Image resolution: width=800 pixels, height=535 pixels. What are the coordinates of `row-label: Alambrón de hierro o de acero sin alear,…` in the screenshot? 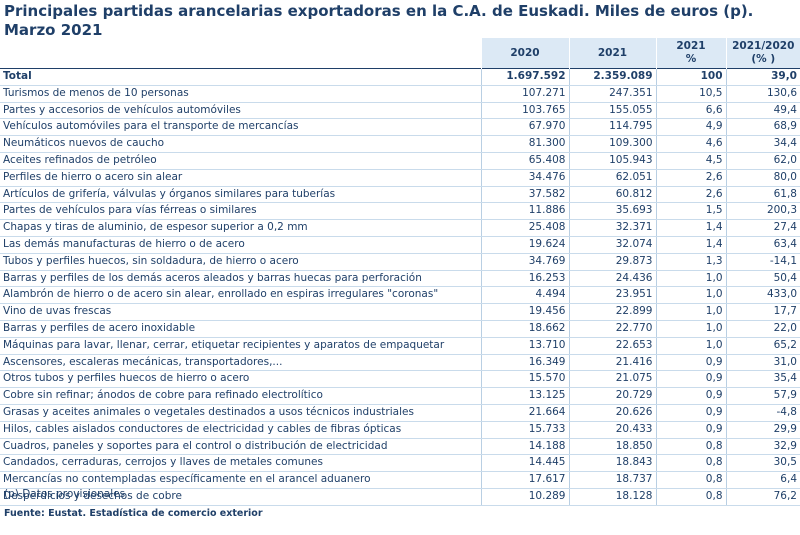 It's located at (240, 295).